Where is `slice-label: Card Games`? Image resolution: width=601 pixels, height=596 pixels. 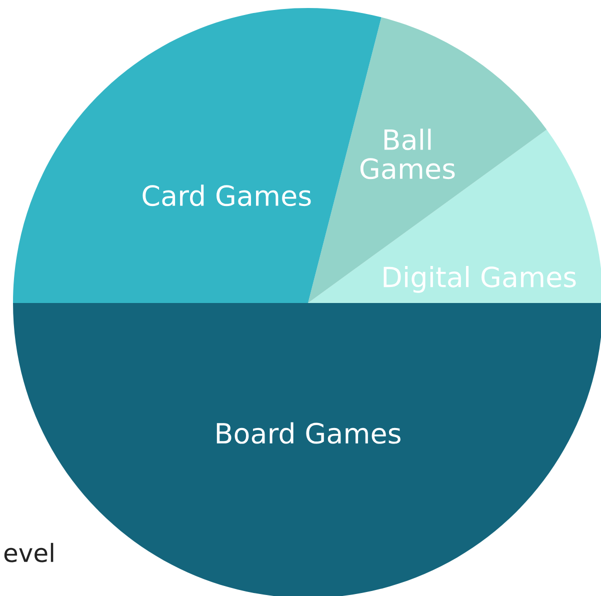 slice-label: Card Games is located at coordinates (226, 195).